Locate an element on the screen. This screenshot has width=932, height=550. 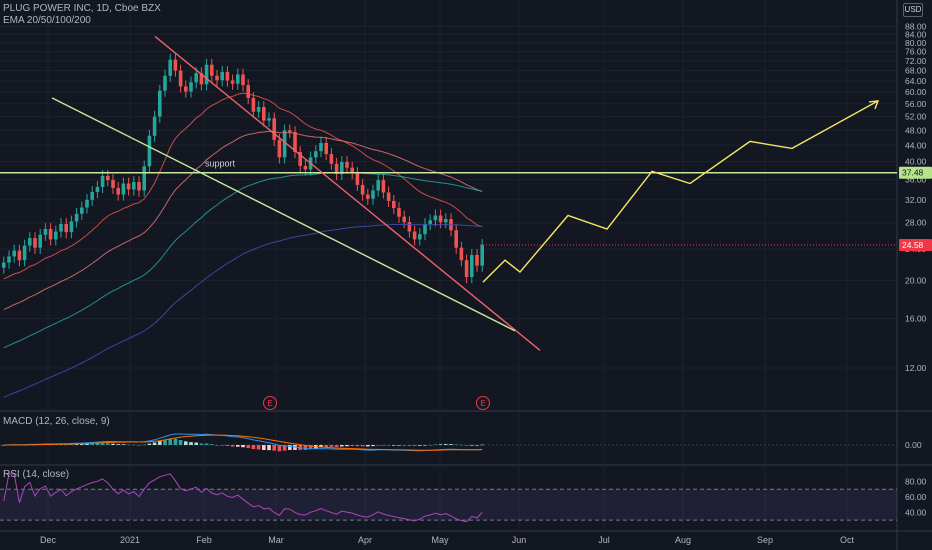
time-tick-label: Oct is located at coordinates (847, 540).